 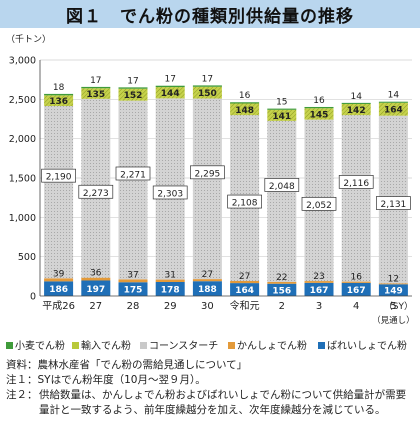 I want to click on data-label-imported: 148, so click(x=244, y=111).